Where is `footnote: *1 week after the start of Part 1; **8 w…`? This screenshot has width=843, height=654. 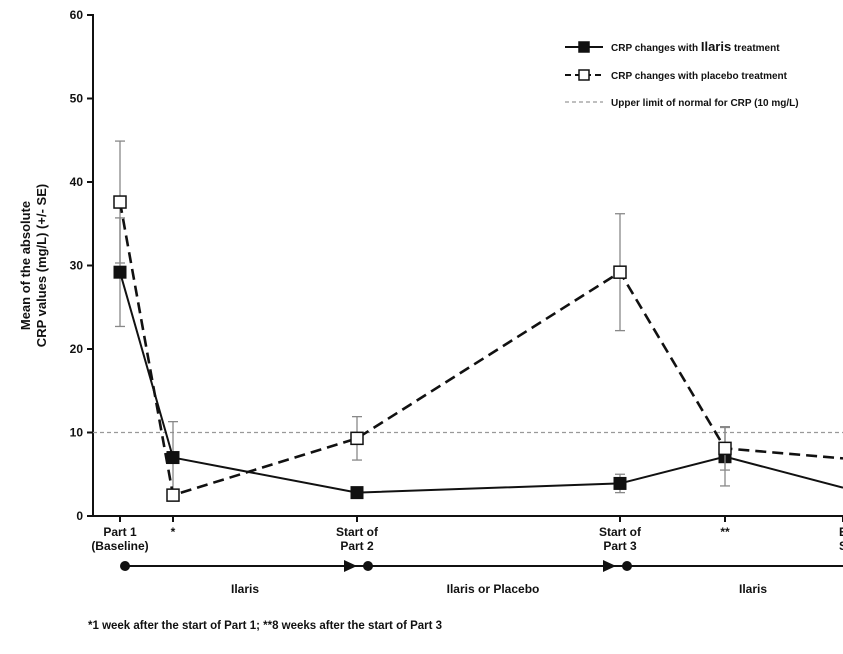 footnote: *1 week after the start of Part 1; **8 w… is located at coordinates (265, 626).